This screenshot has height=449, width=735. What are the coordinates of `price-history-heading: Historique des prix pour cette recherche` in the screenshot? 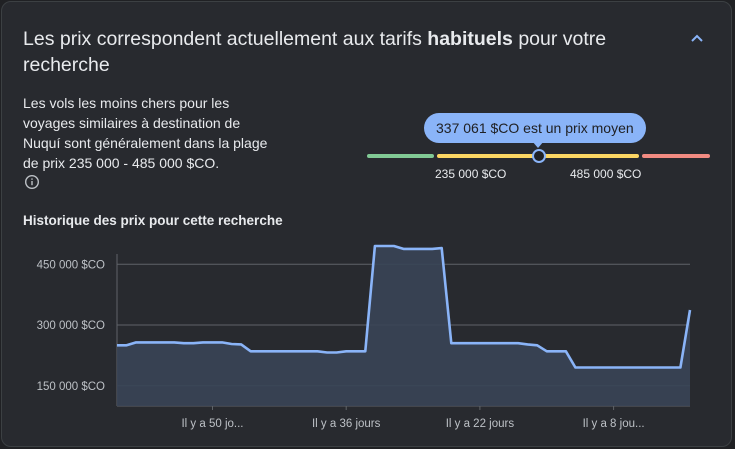 It's located at (153, 220).